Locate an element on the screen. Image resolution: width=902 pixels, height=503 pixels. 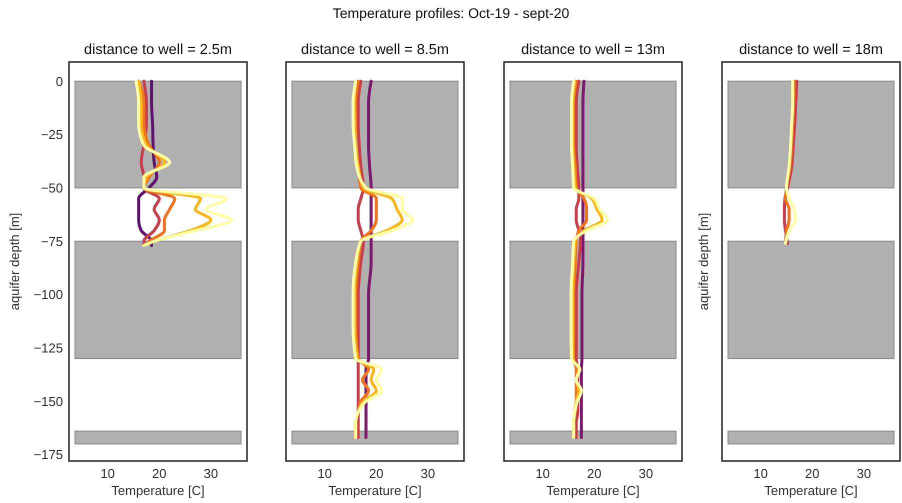
y-tick-label: −175 is located at coordinates (48, 454).